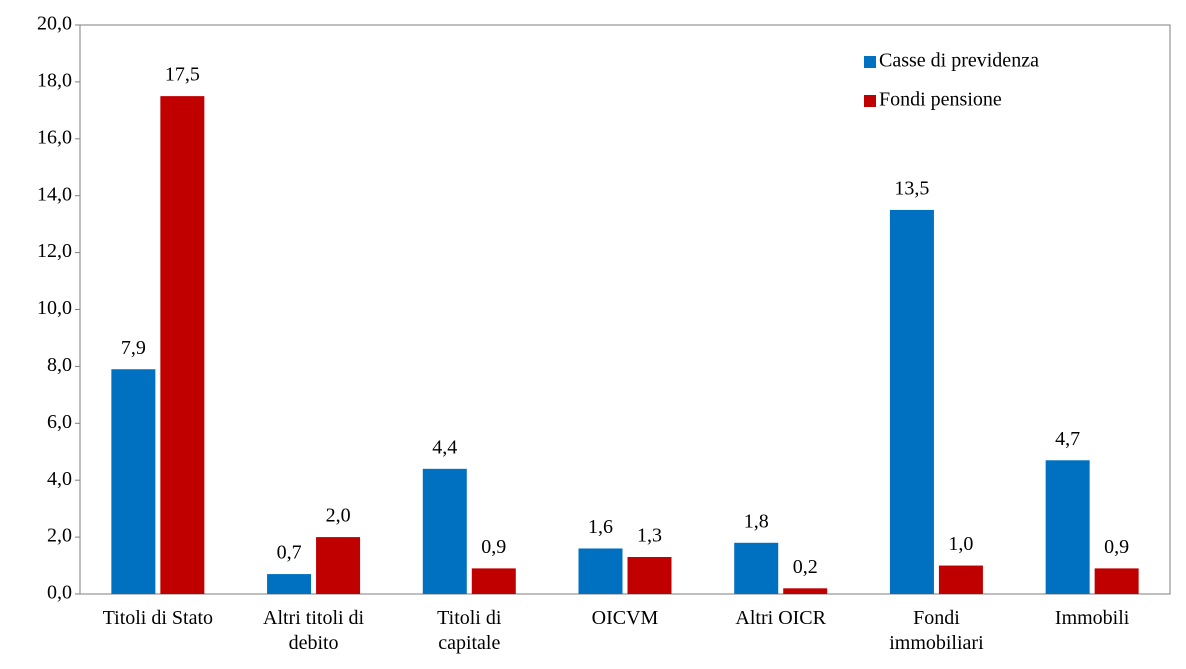 Image resolution: width=1186 pixels, height=669 pixels. What do you see at coordinates (805, 567) in the screenshot?
I see `data-label: 0,2` at bounding box center [805, 567].